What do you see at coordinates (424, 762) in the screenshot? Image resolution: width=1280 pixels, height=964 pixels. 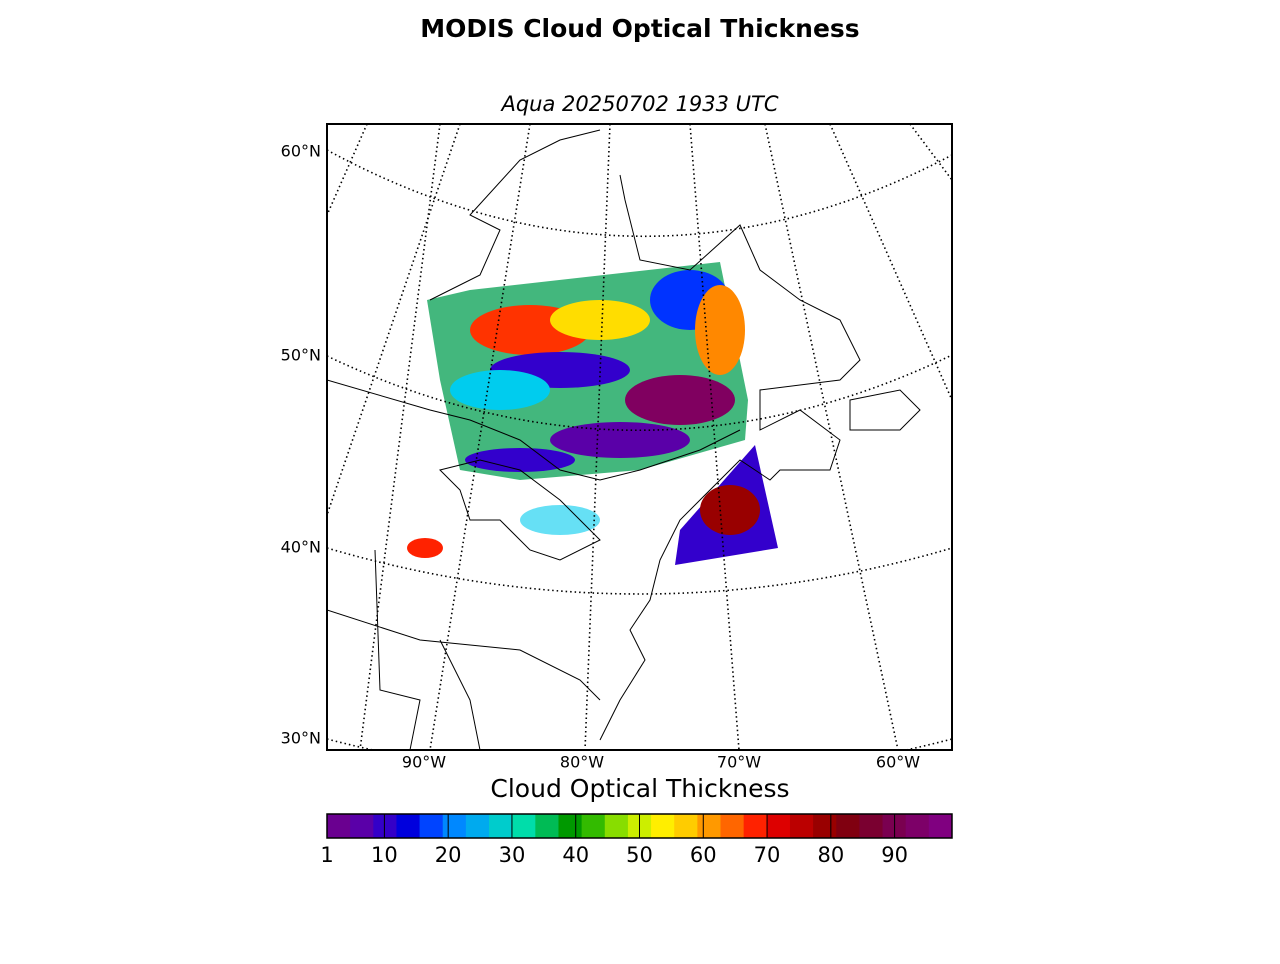 I see `lon-label: 90°W` at bounding box center [424, 762].